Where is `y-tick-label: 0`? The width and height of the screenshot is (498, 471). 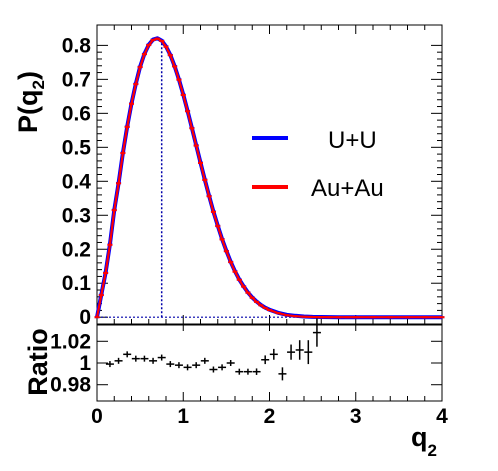
y-tick-label: 0 is located at coordinates (85, 317).